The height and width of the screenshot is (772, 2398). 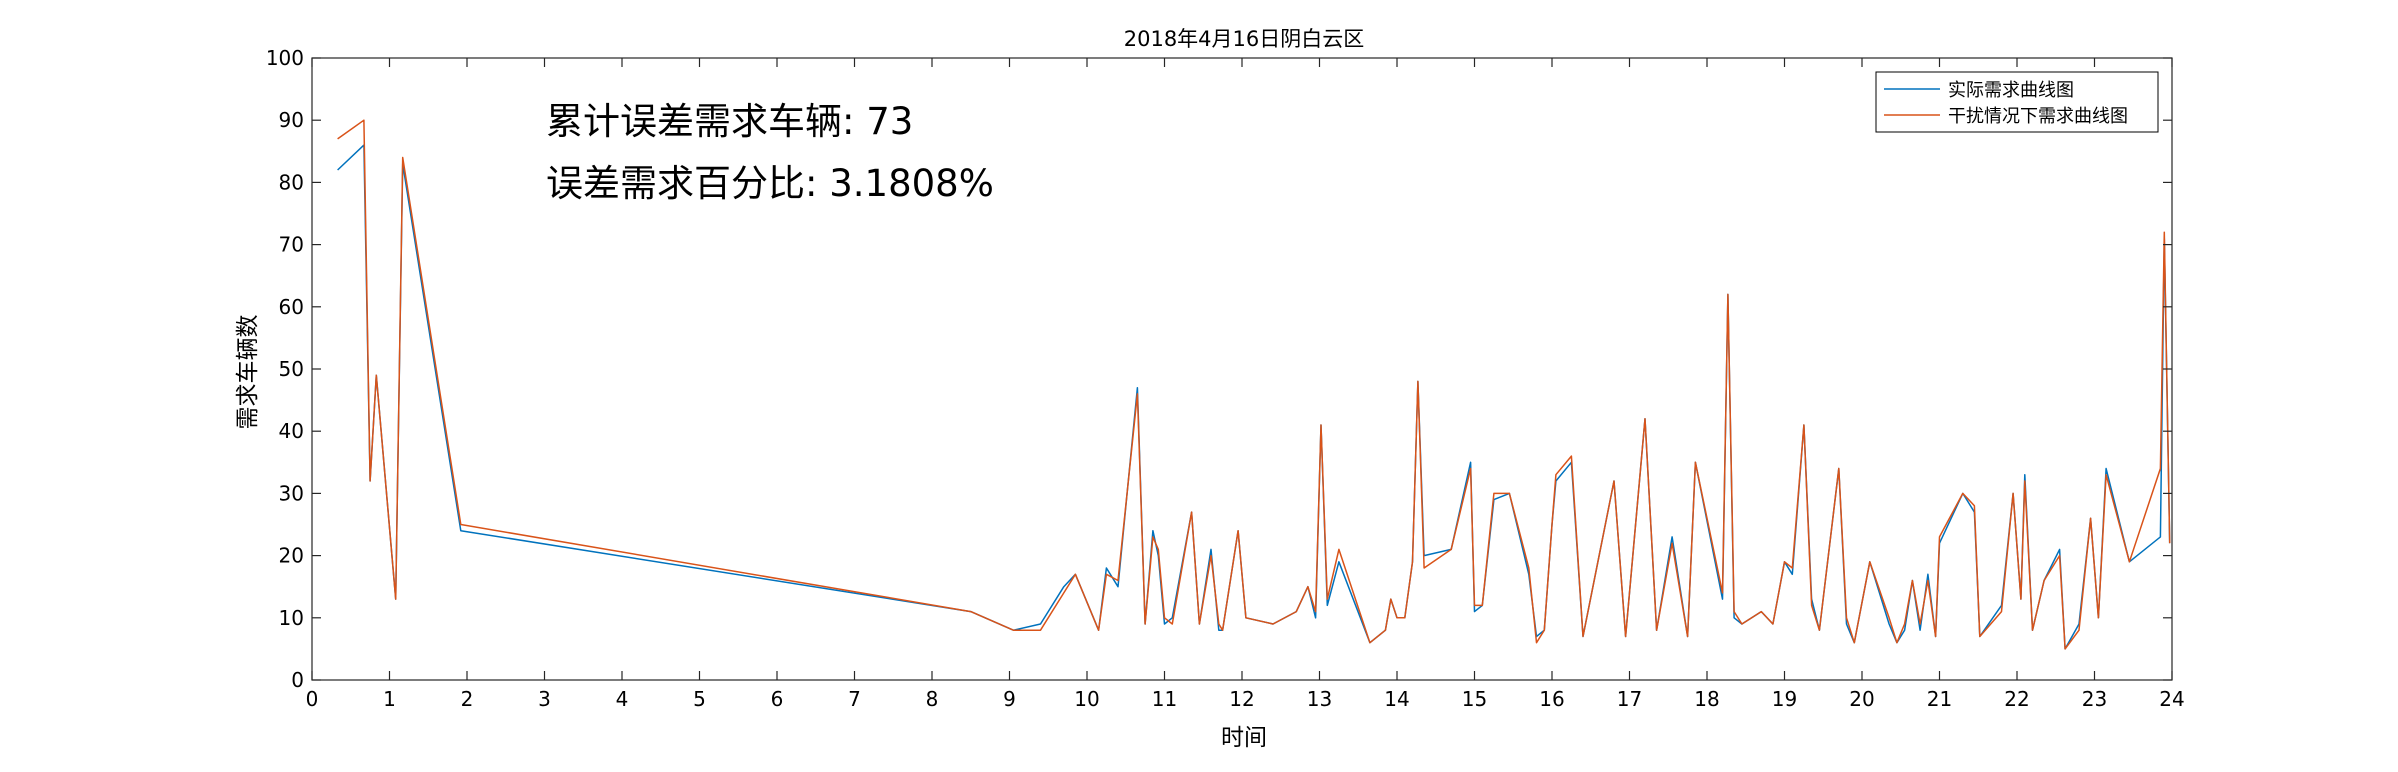 I want to click on legend-box, so click(x=2017, y=102).